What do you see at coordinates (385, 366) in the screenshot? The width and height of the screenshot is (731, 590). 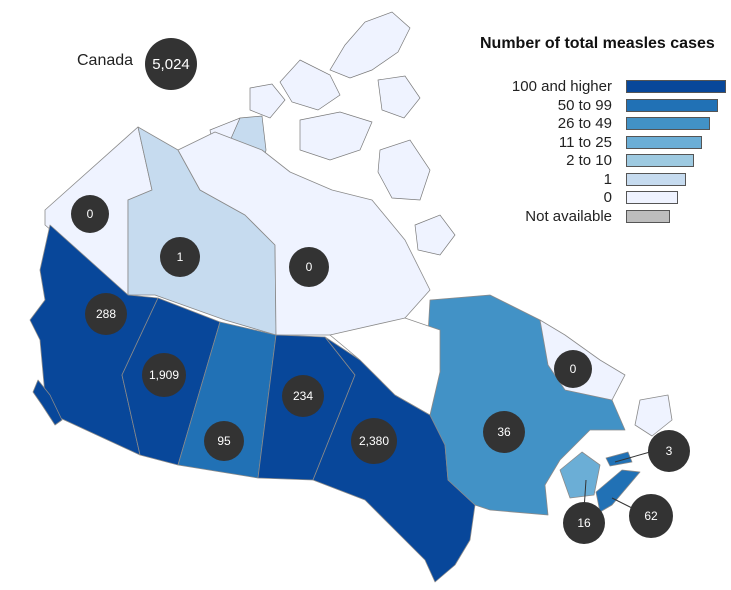 I see `hudson-bay` at bounding box center [385, 366].